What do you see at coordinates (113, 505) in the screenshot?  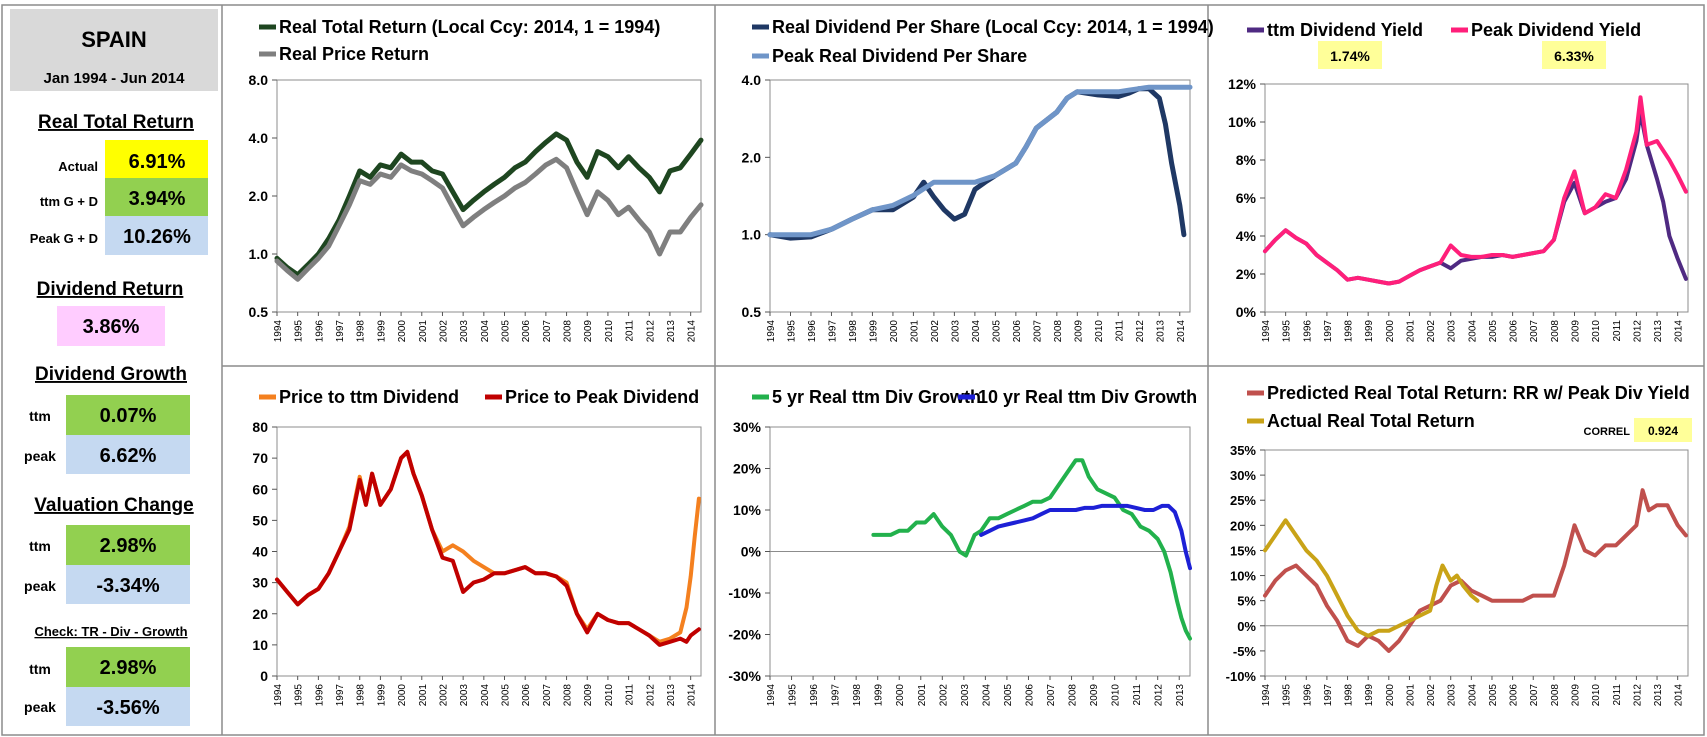 I see `valuation-change-heading: Valuation Change` at bounding box center [113, 505].